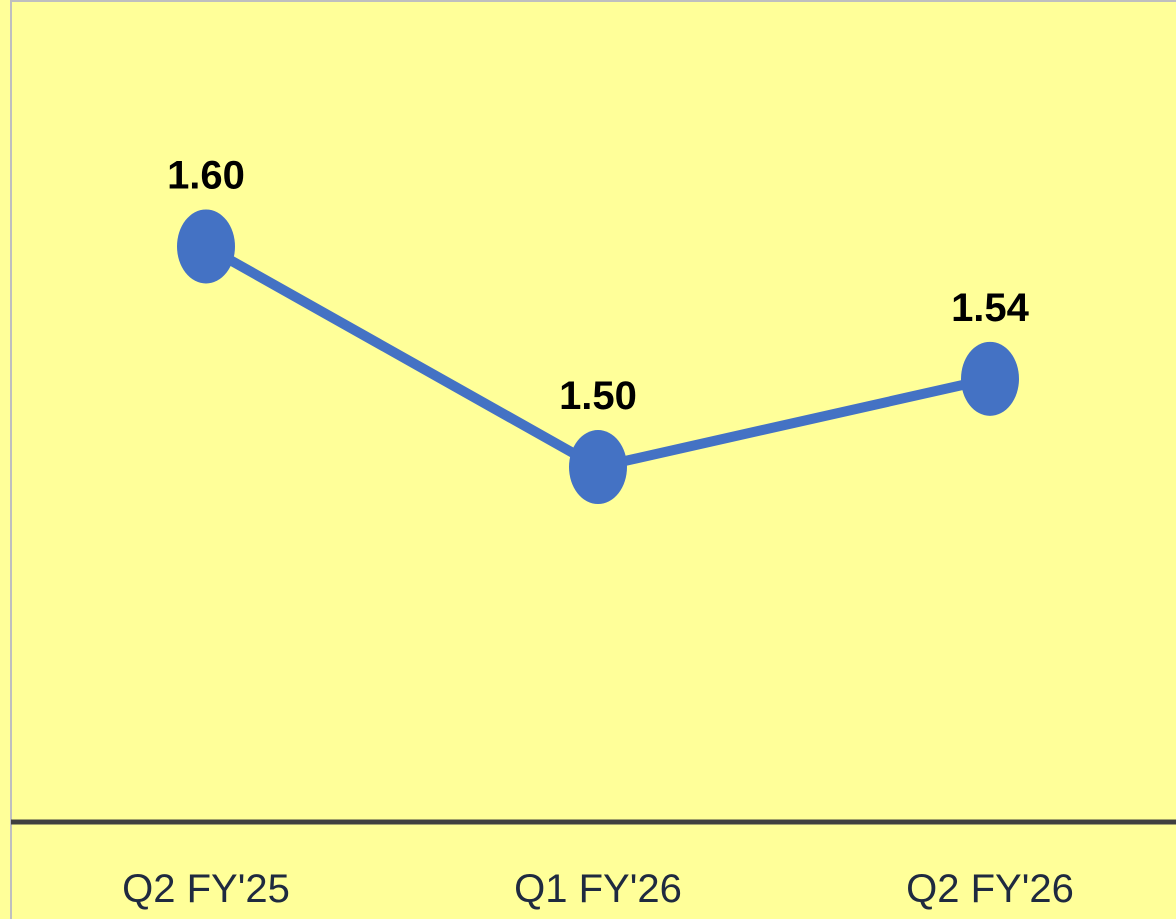 The image size is (1176, 919). Describe the element at coordinates (206, 175) in the screenshot. I see `data-label: 1.60` at that location.